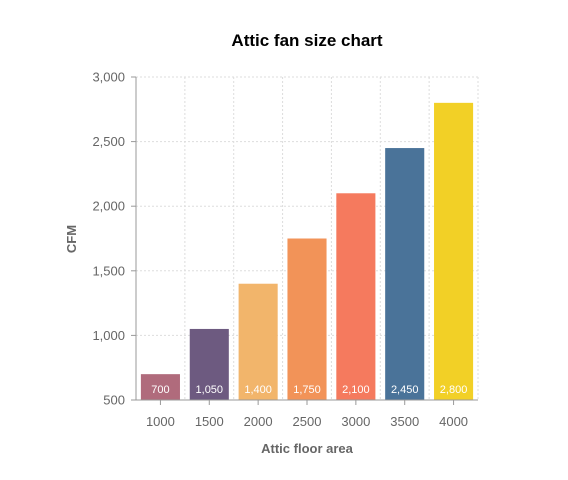  Describe the element at coordinates (405, 390) in the screenshot. I see `data-label: 2,450` at that location.